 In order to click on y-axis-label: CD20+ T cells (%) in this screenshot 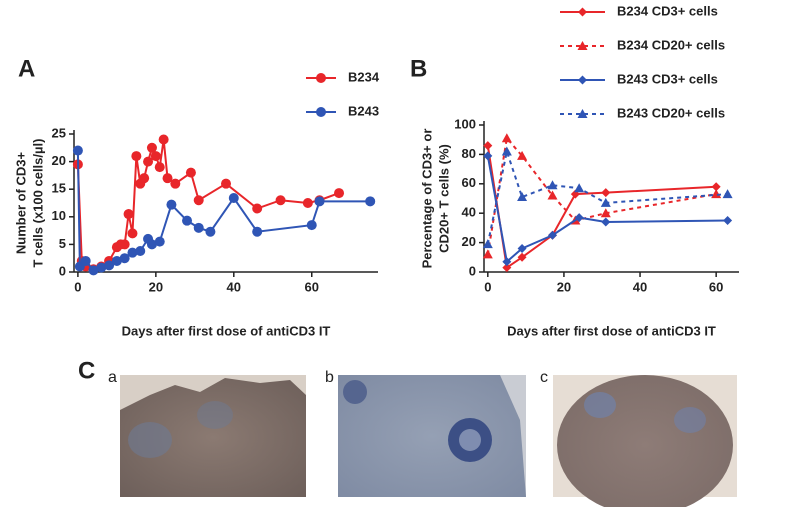, I will do `click(443, 198)`.